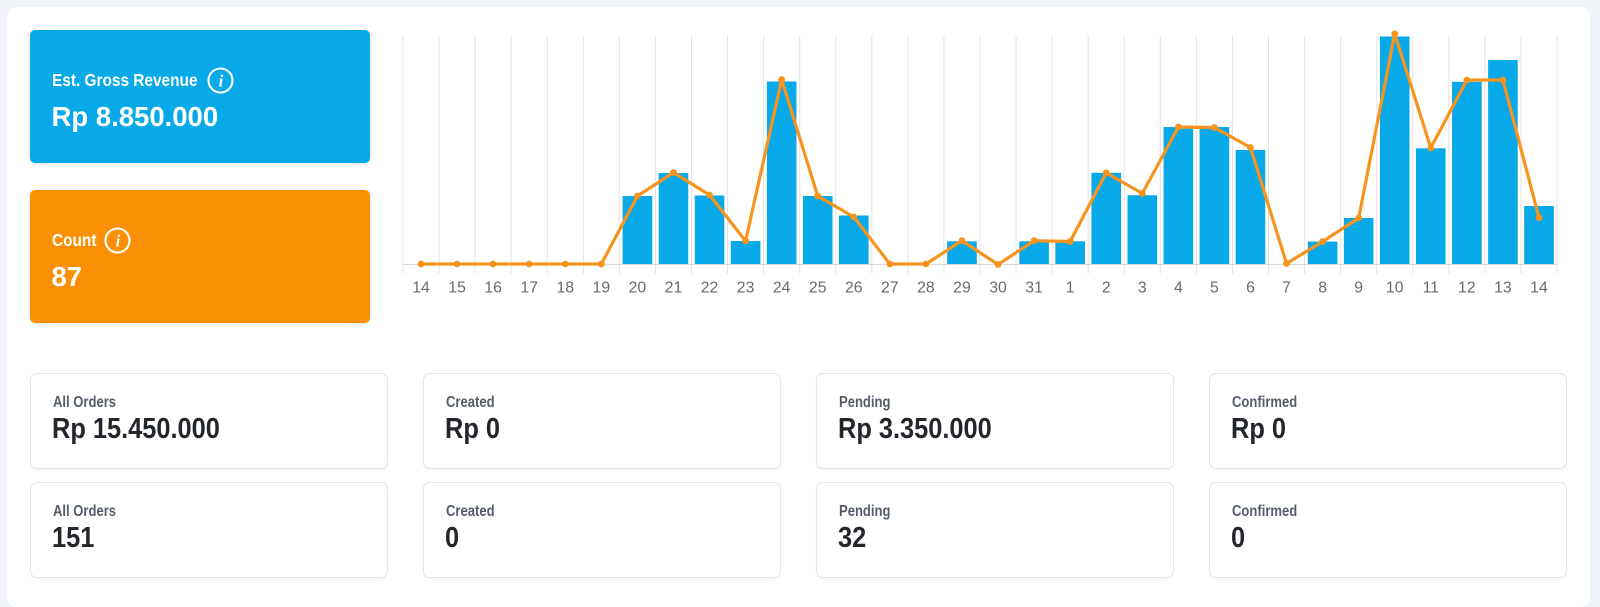 The width and height of the screenshot is (1600, 607). What do you see at coordinates (1178, 288) in the screenshot?
I see `svg-text: 4` at bounding box center [1178, 288].